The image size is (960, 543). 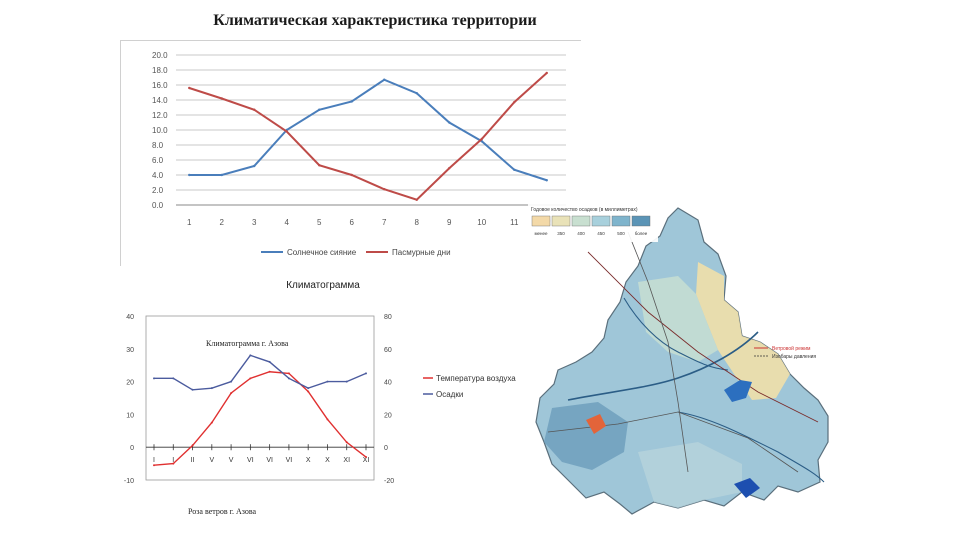 What do you see at coordinates (690, 475) in the screenshot?
I see `map-south-zone` at bounding box center [690, 475].